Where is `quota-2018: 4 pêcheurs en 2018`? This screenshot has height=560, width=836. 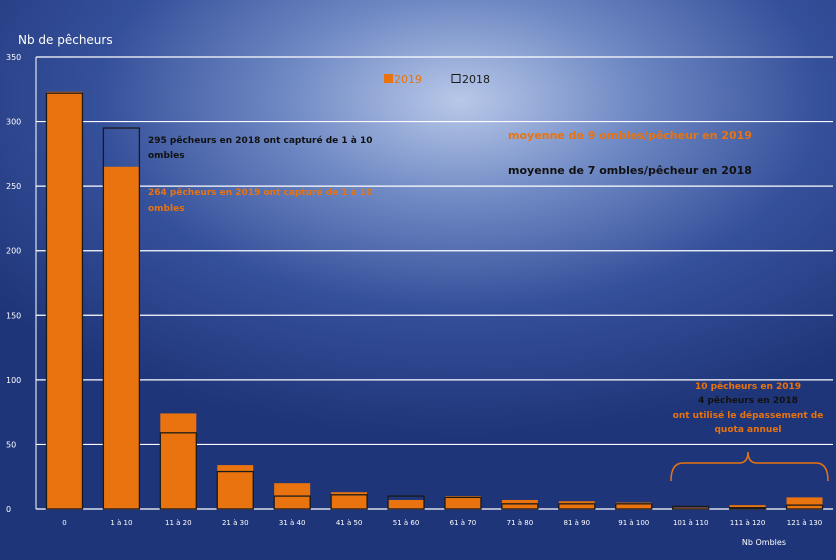
quota-2018: 4 pêcheurs en 2018 is located at coordinates (748, 400).